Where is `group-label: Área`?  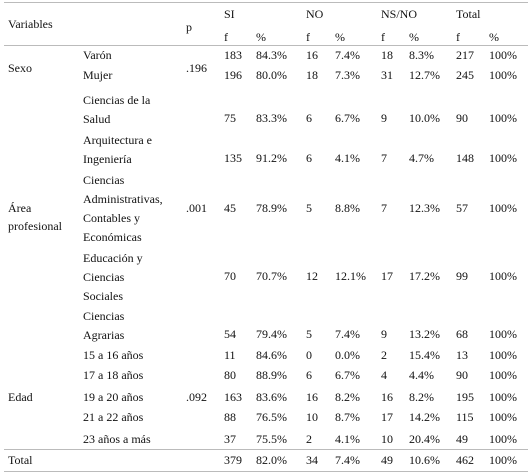
group-label: Área is located at coordinates (20, 208).